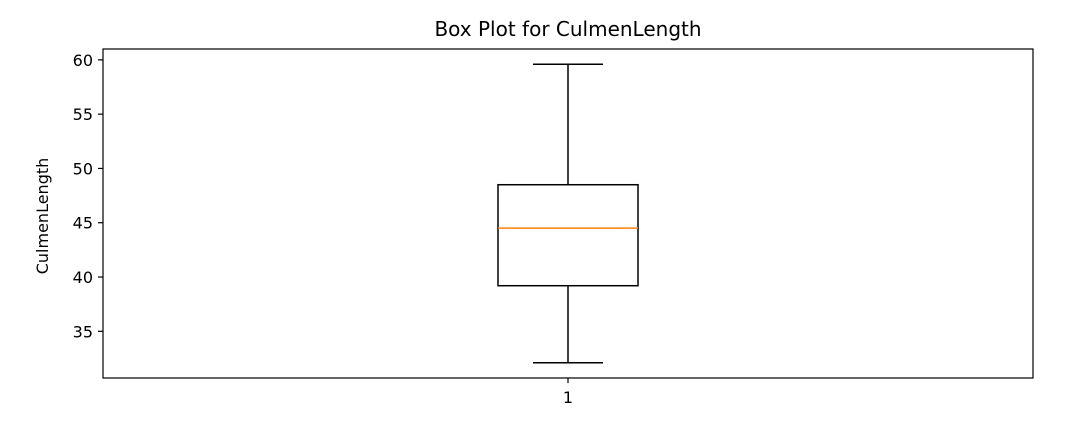 The height and width of the screenshot is (422, 1084). What do you see at coordinates (83, 60) in the screenshot?
I see `y-tick-label: 60` at bounding box center [83, 60].